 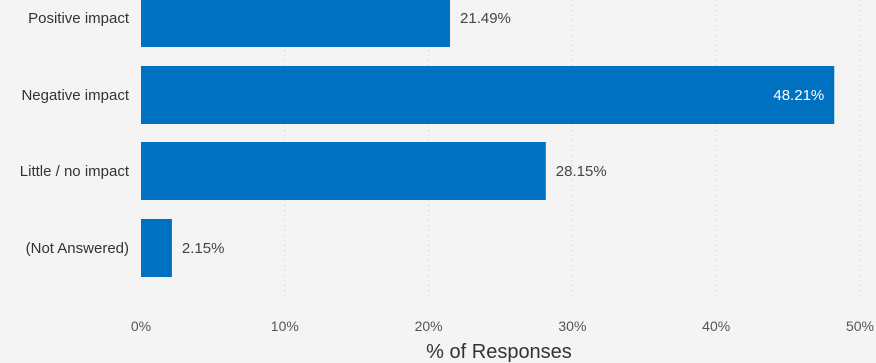 What do you see at coordinates (429, 326) in the screenshot?
I see `x-tick-label: 20%` at bounding box center [429, 326].